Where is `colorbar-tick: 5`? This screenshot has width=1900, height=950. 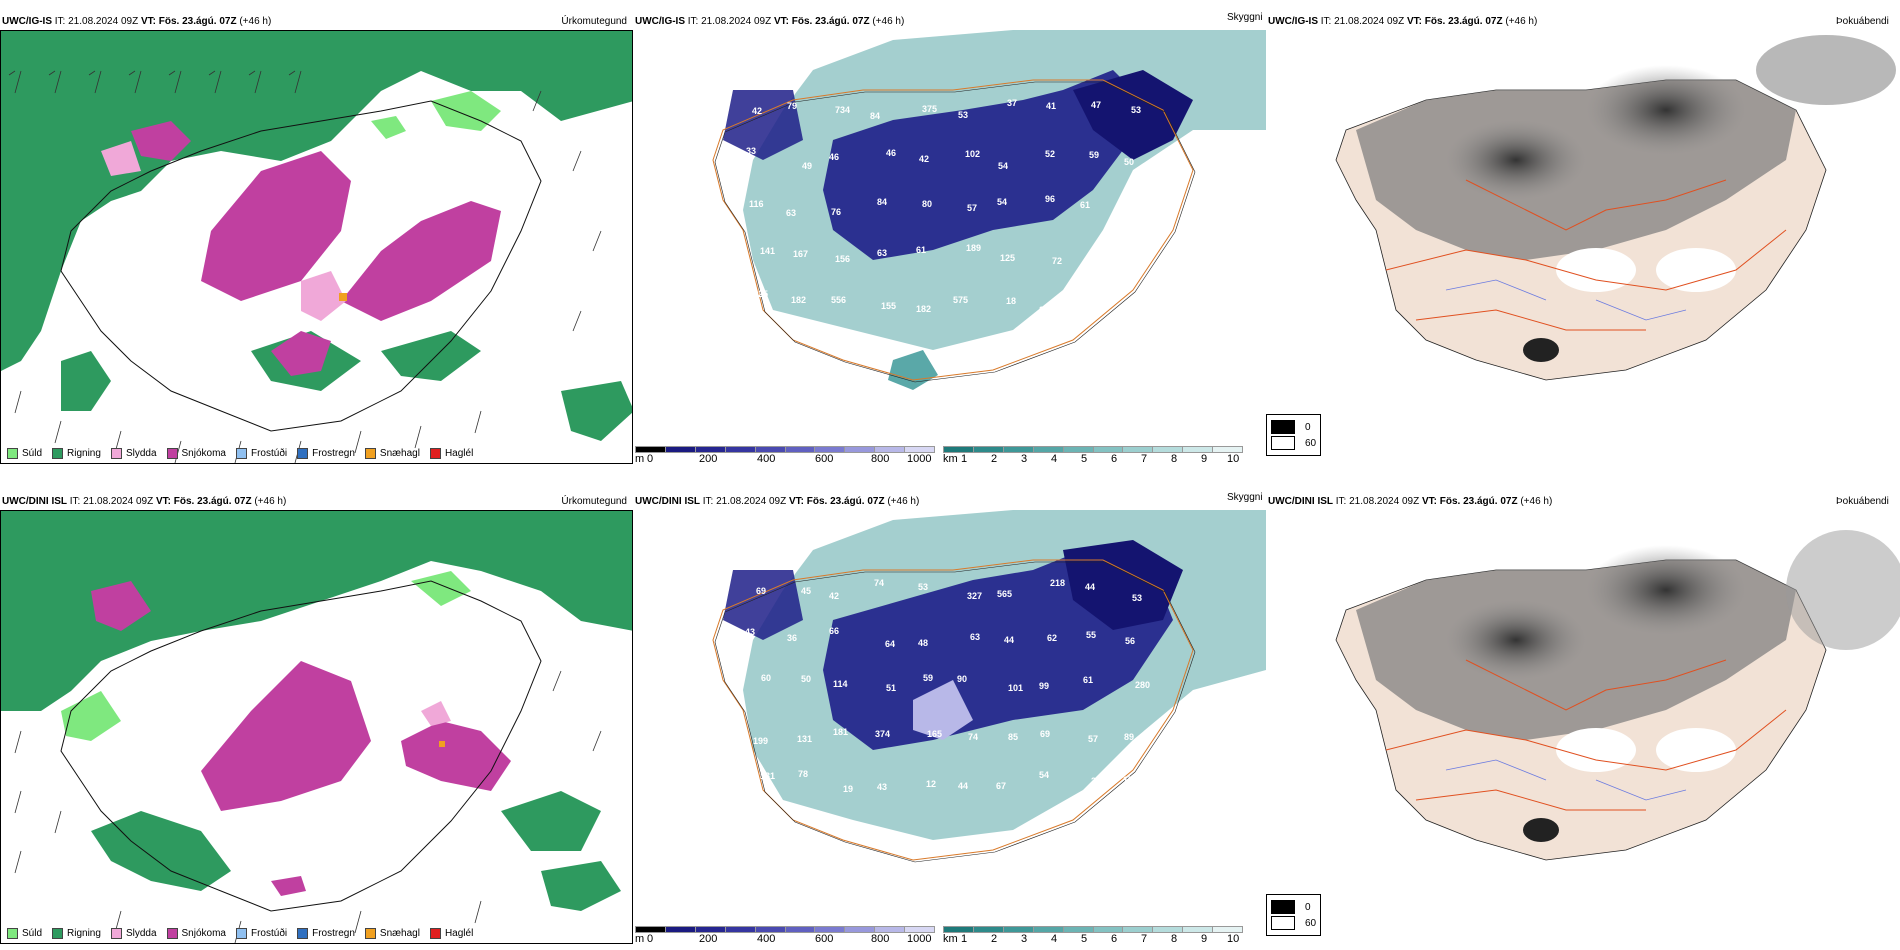
colorbar-tick: 5 is located at coordinates (1084, 939).